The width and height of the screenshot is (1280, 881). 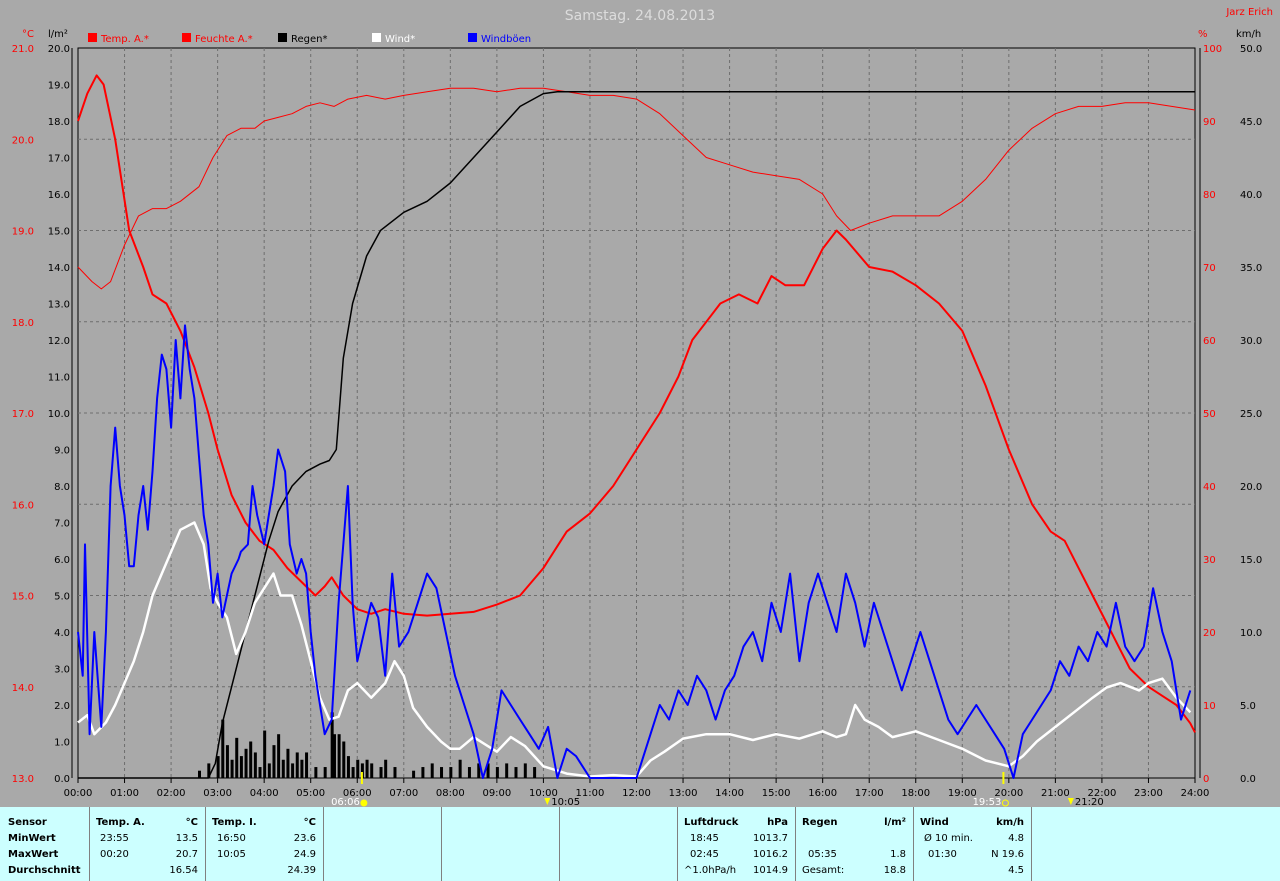 What do you see at coordinates (894, 870) in the screenshot?
I see `rain-total-value: 18.8` at bounding box center [894, 870].